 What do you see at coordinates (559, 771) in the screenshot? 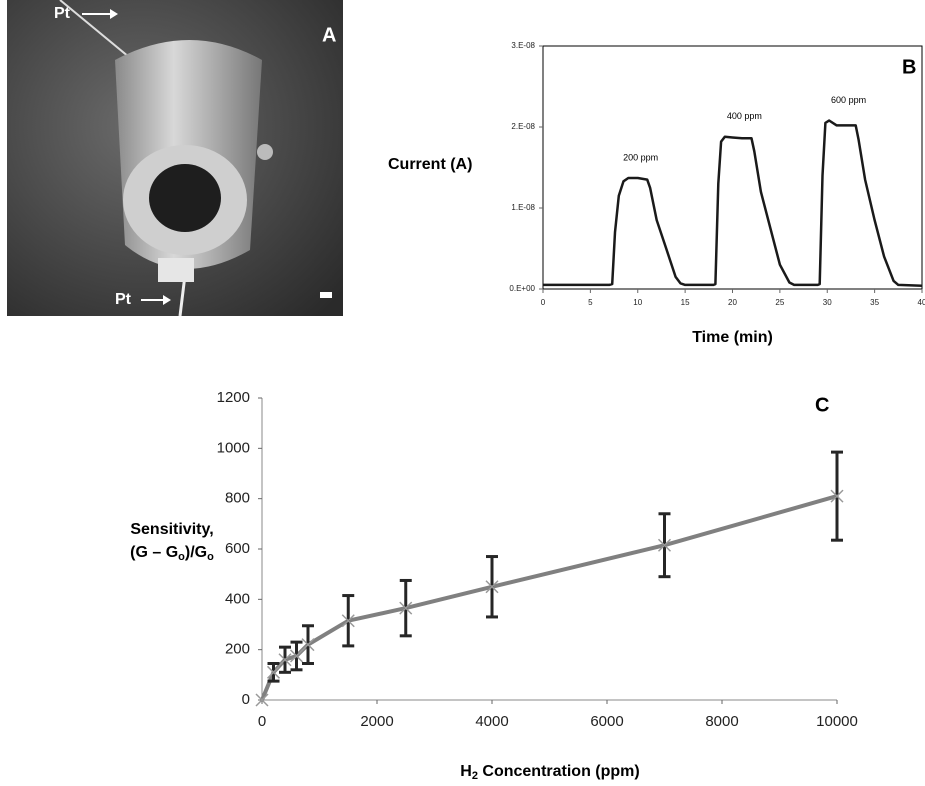
I see `x-label-part: Concentration (ppm)` at bounding box center [559, 771].